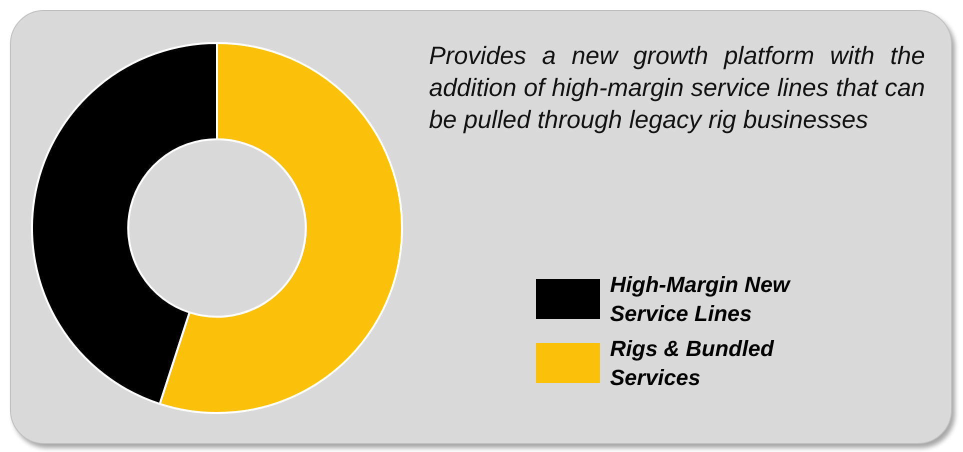  What do you see at coordinates (693, 363) in the screenshot?
I see `legend-label: Rigs & Bundled Services` at bounding box center [693, 363].